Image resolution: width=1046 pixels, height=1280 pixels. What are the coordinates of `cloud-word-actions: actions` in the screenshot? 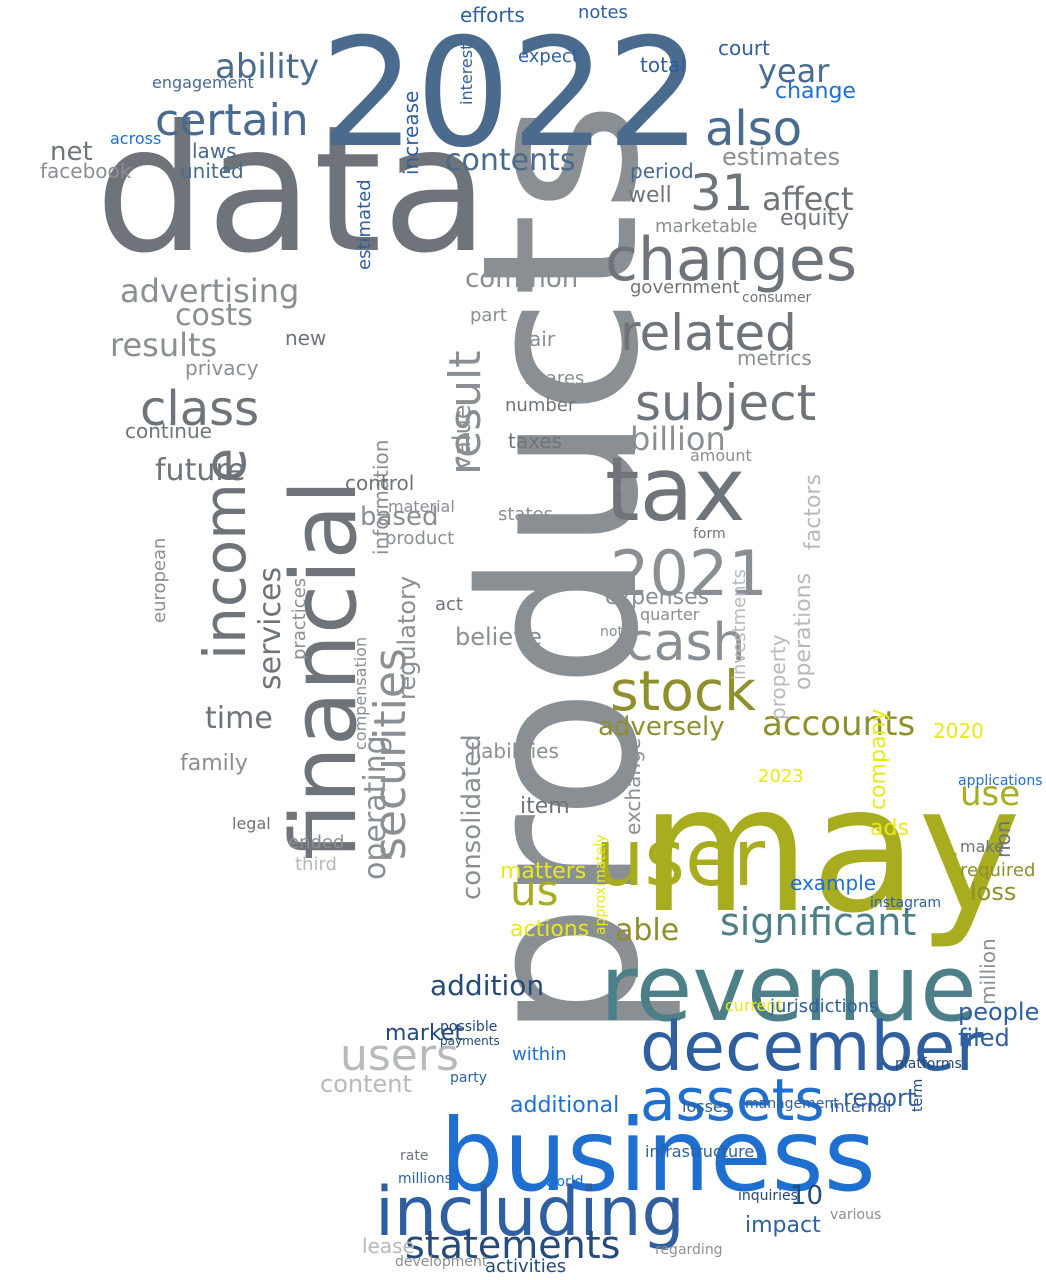 It's located at (549, 929).